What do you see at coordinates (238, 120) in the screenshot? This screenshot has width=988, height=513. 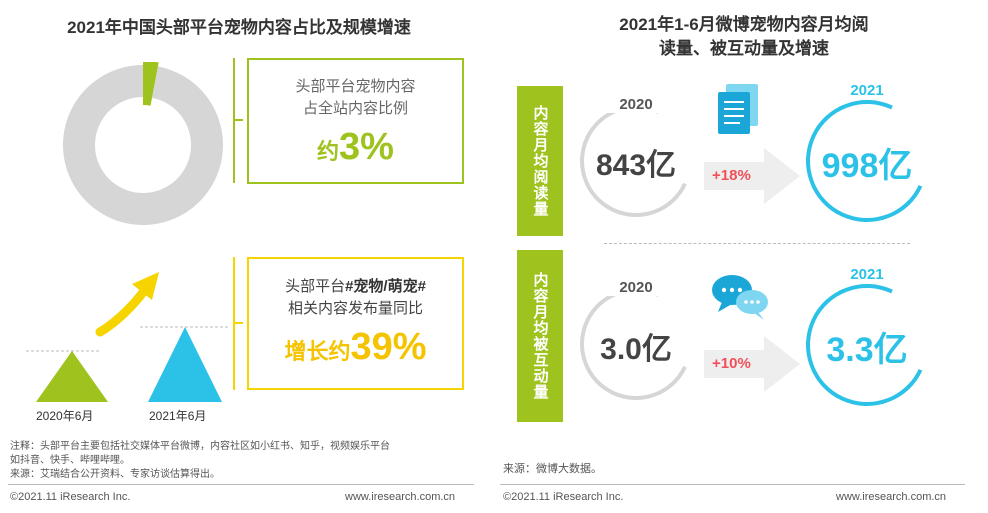 I see `bracket-1-tick` at bounding box center [238, 120].